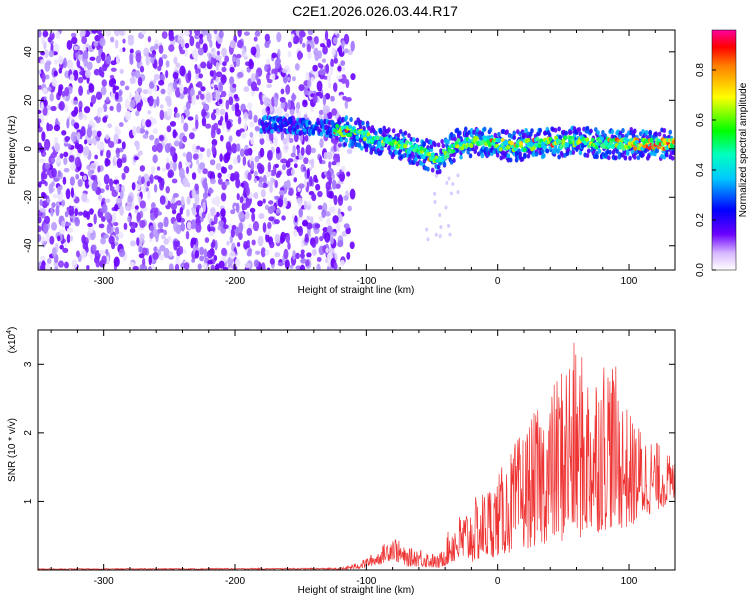  I want to click on snr-scale-prefix: (x10, so click(12, 343).